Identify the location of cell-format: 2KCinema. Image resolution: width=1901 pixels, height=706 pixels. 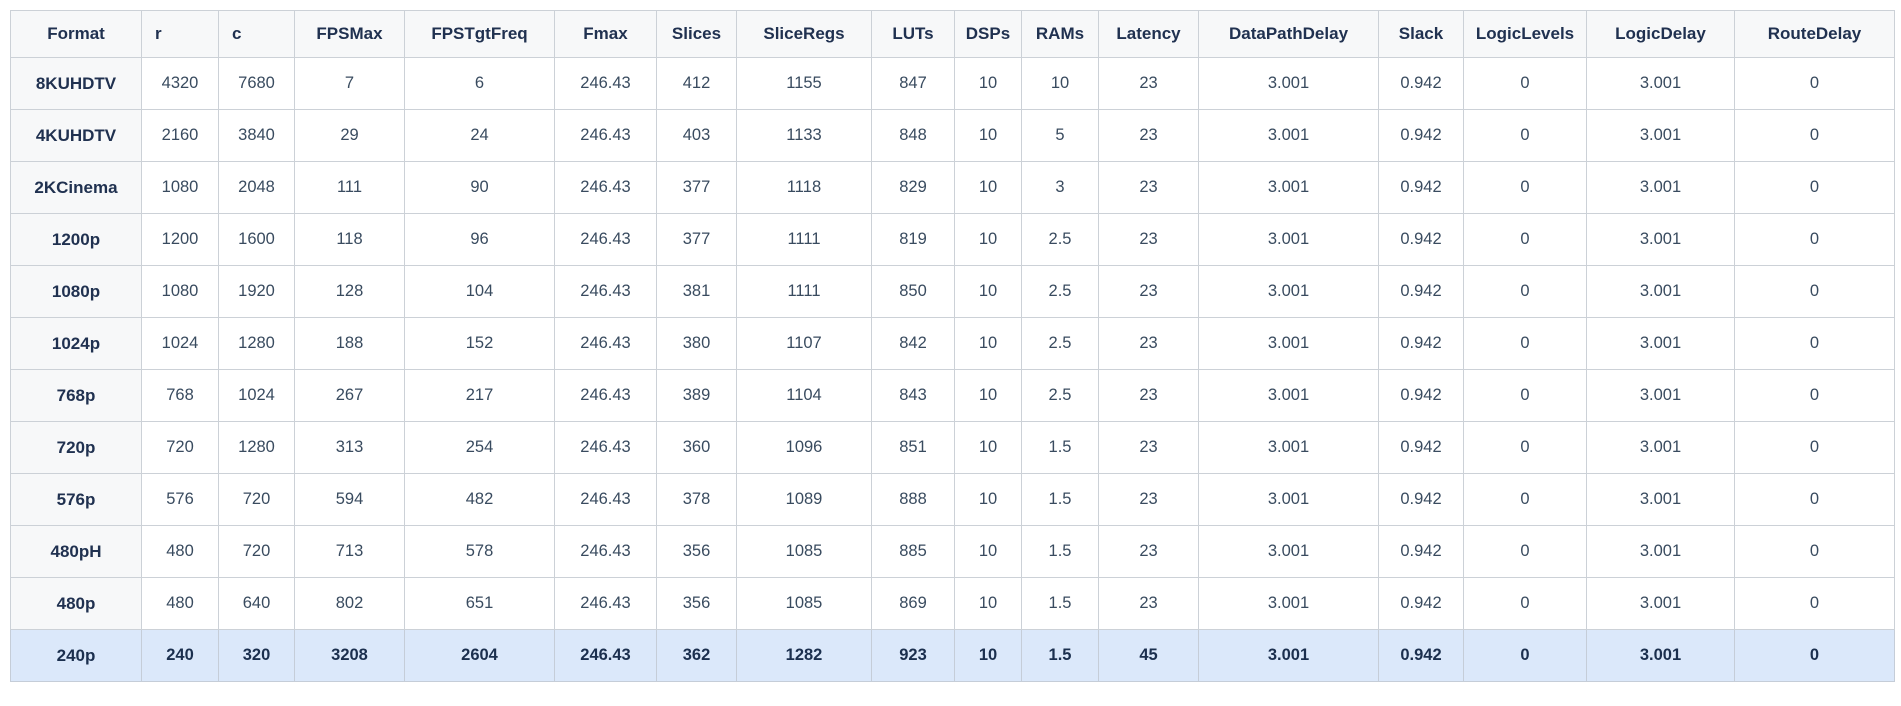
(76, 187).